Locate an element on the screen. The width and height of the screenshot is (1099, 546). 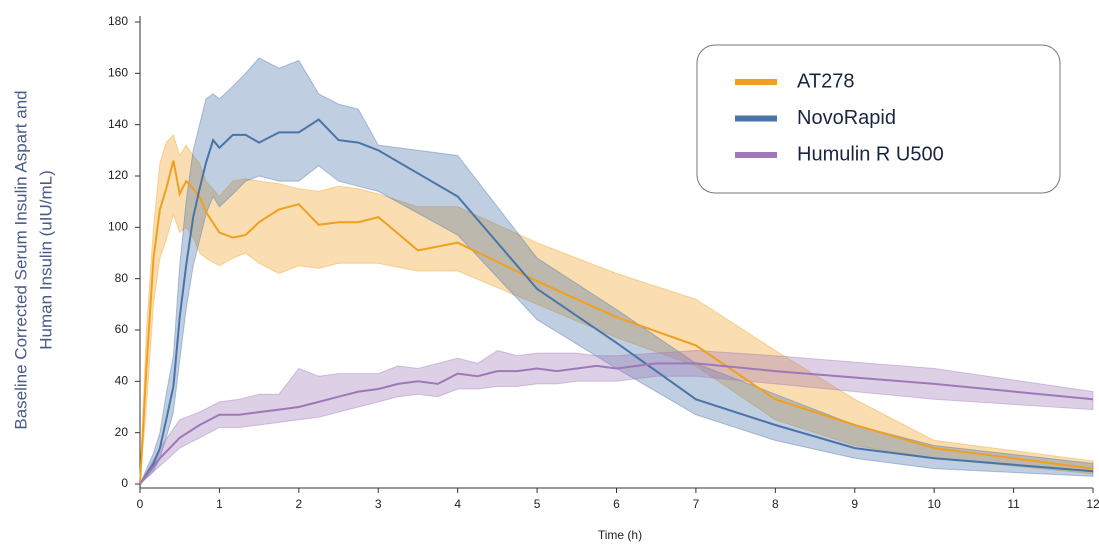
x-tick-label: 10 is located at coordinates (934, 504).